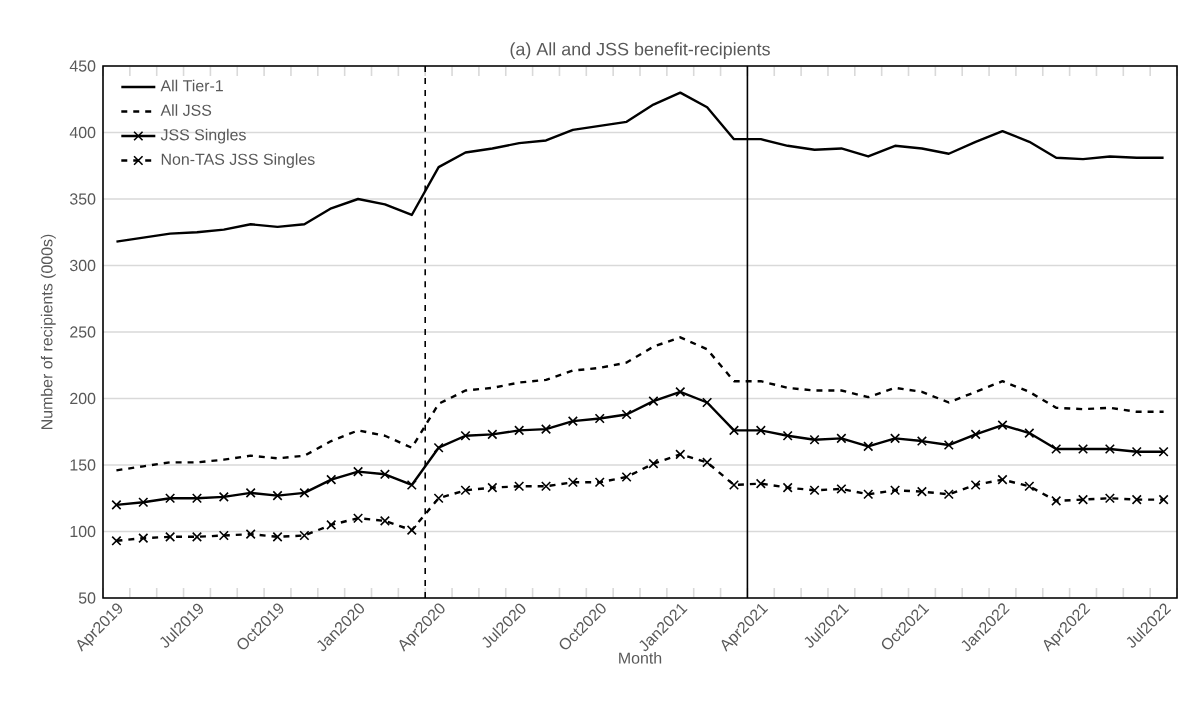  What do you see at coordinates (203, 136) in the screenshot?
I see `legend-label: JSS Singles` at bounding box center [203, 136].